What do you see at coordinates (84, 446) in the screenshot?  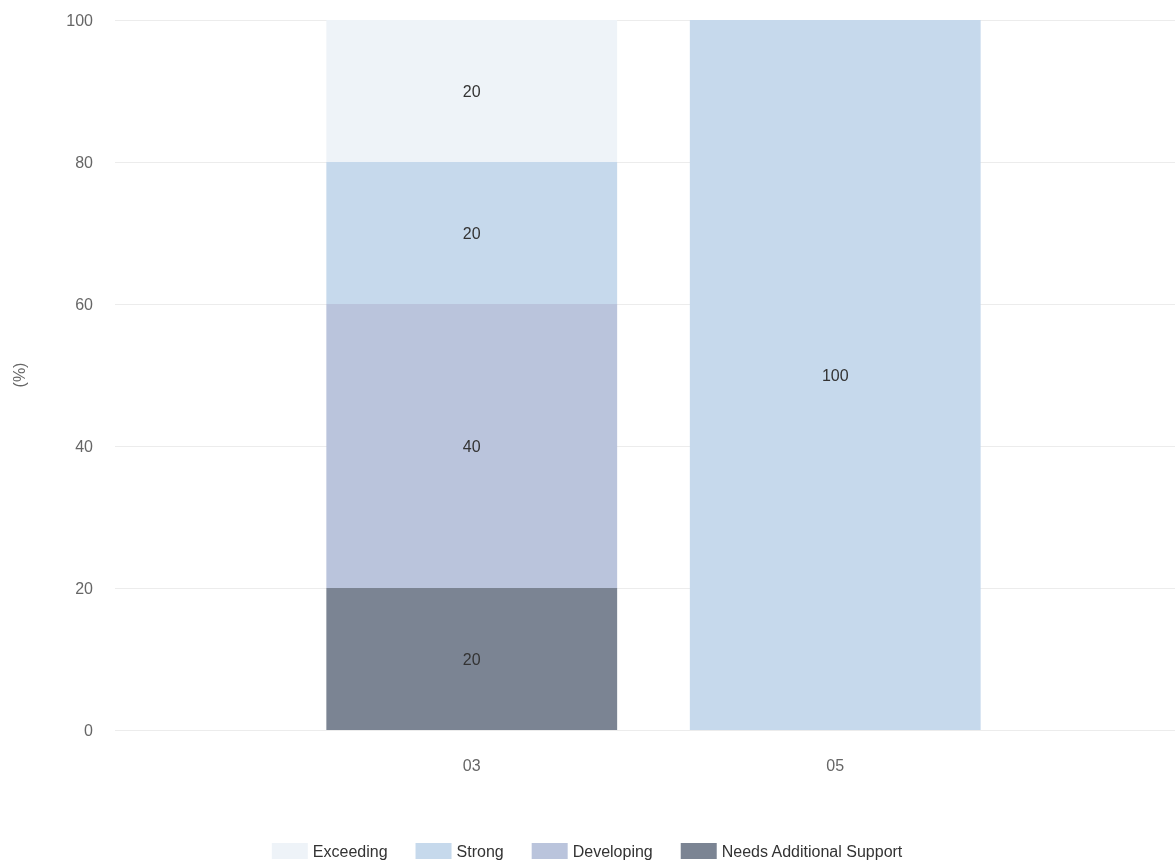 I see `y-tick-label: 40` at bounding box center [84, 446].